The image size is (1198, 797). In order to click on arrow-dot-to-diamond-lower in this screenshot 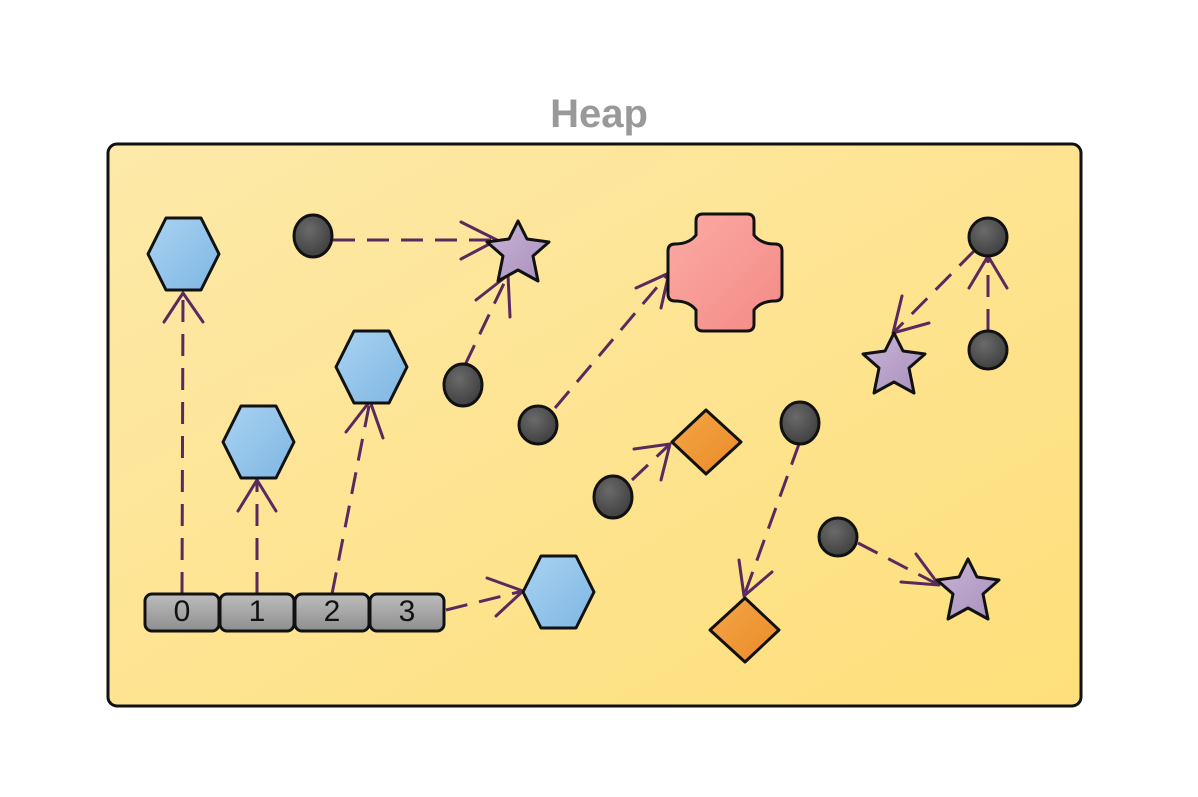, I will do `click(769, 520)`.